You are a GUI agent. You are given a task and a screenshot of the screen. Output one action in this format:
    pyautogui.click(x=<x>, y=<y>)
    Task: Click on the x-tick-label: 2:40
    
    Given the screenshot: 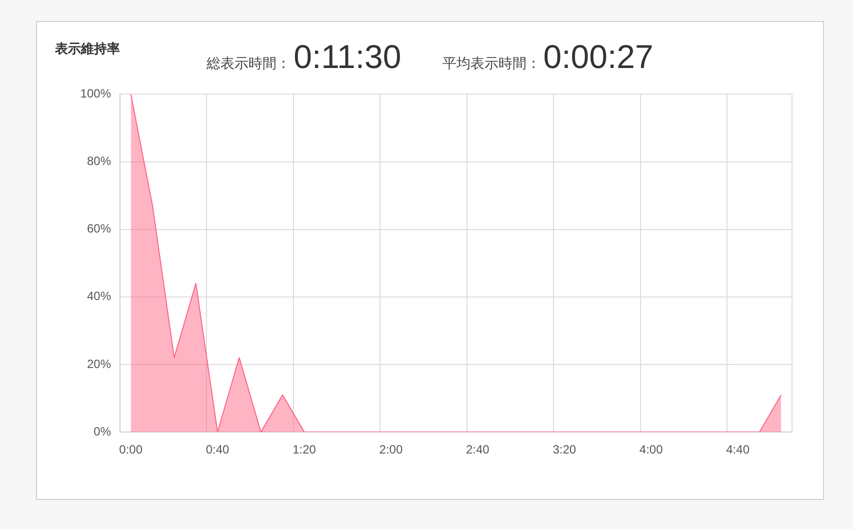 What is the action you would take?
    pyautogui.click(x=478, y=449)
    